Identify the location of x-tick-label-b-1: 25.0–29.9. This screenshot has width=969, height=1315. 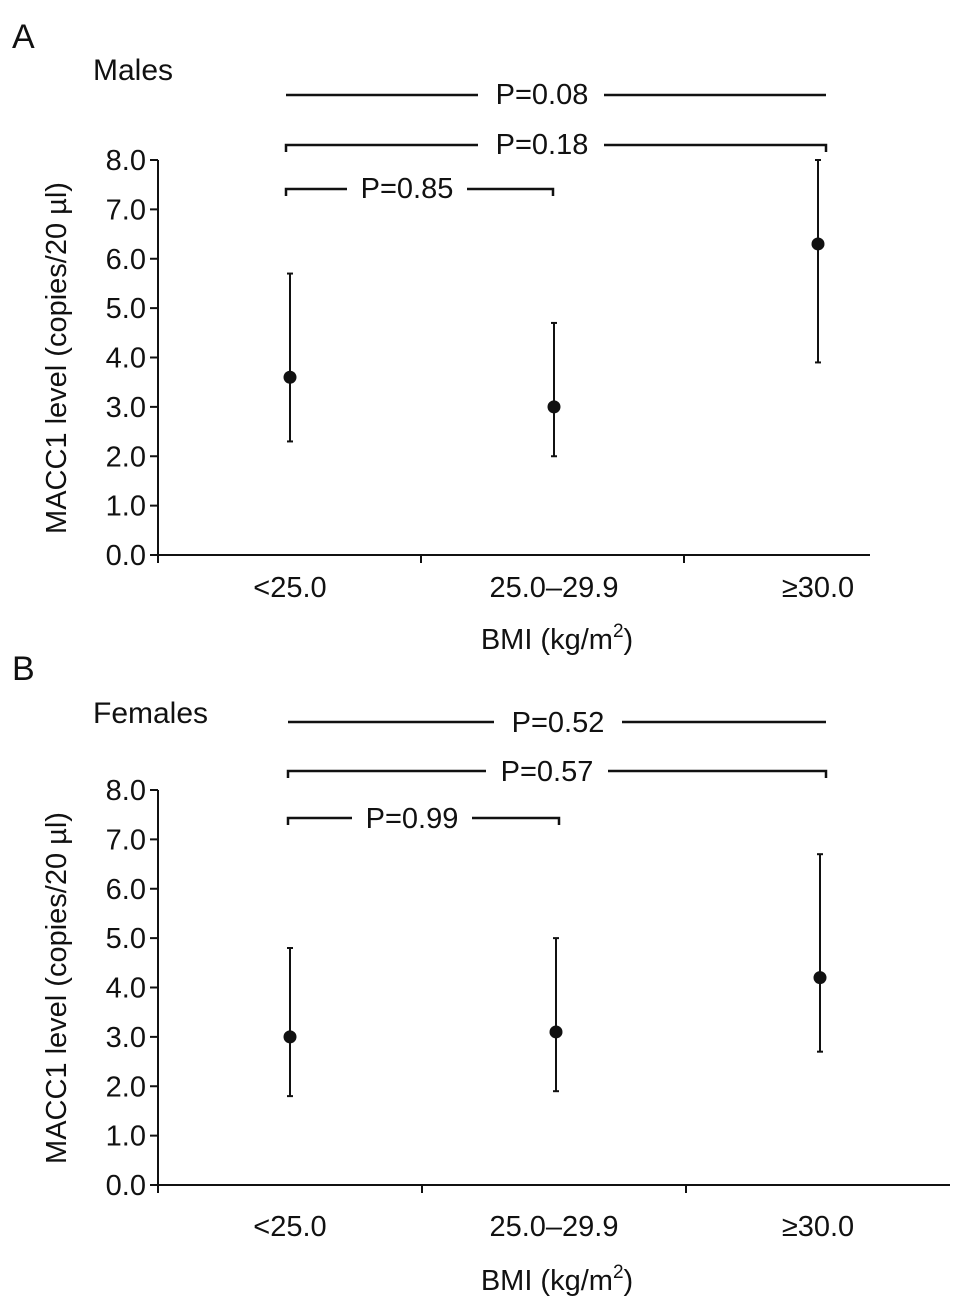
(553, 1227).